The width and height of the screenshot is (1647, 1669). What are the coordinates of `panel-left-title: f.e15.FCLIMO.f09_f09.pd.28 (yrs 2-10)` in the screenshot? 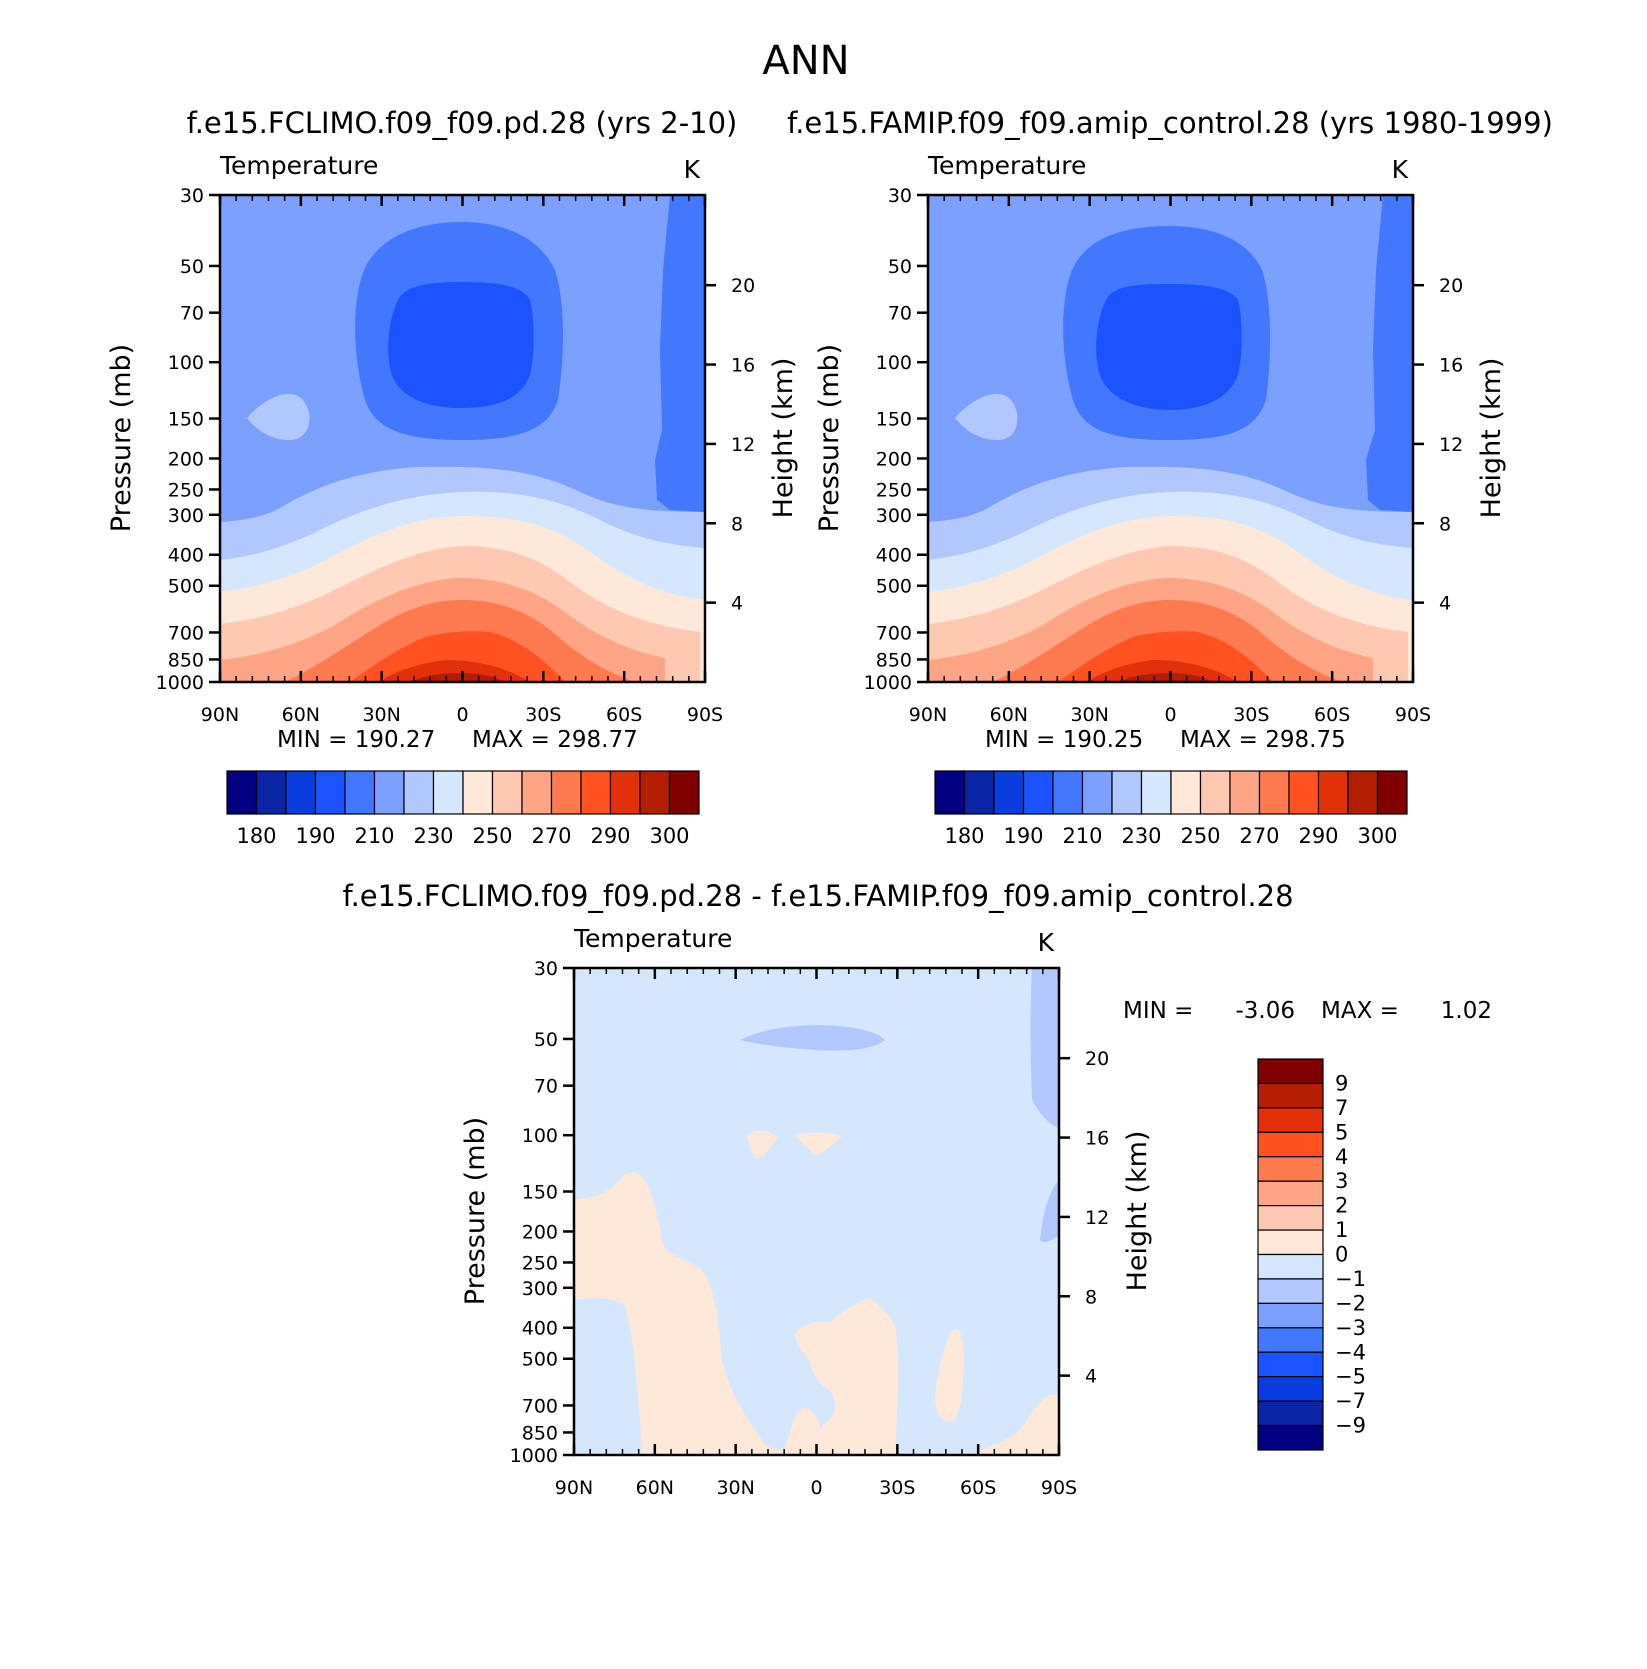 It's located at (462, 123).